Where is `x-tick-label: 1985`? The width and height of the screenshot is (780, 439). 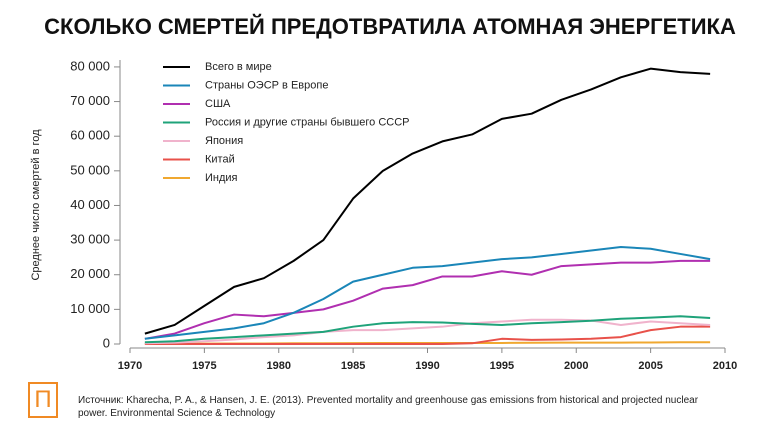
x-tick-label: 1985 is located at coordinates (353, 366).